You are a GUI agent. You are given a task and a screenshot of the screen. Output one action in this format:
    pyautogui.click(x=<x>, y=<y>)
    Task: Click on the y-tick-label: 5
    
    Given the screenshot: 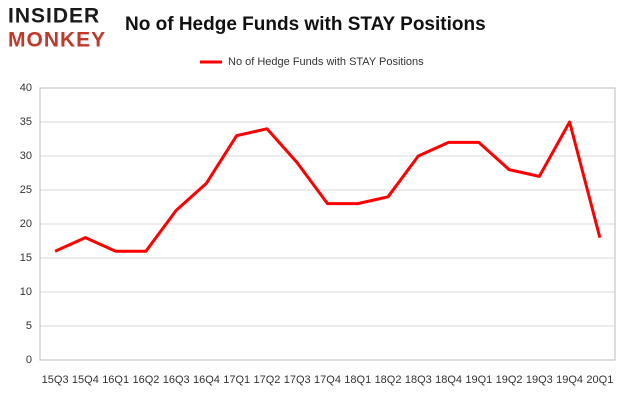 What is the action you would take?
    pyautogui.click(x=29, y=326)
    